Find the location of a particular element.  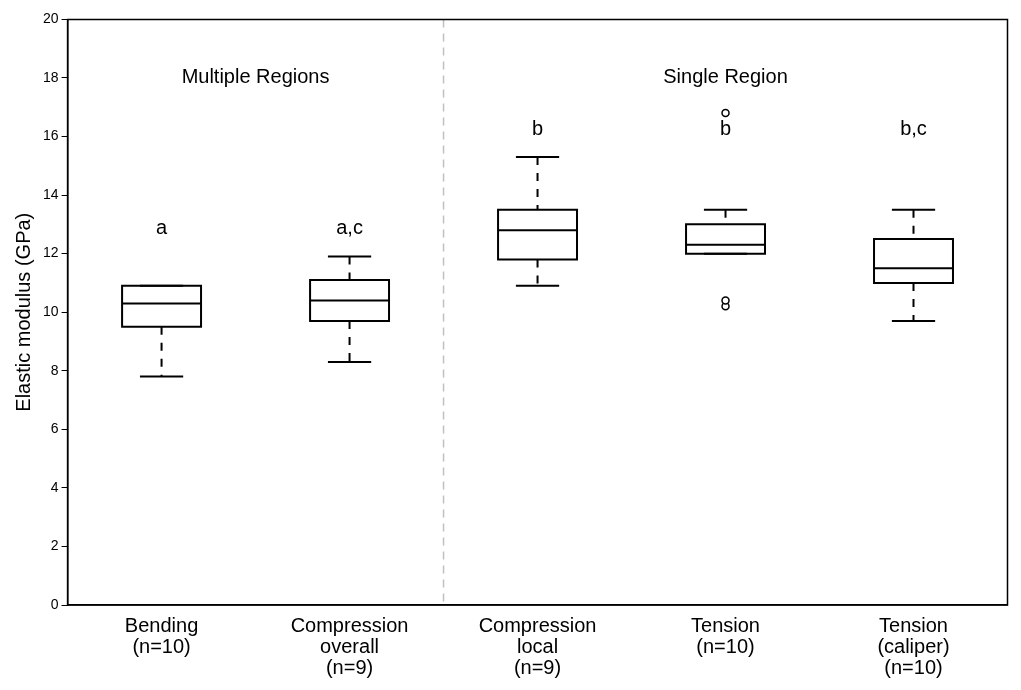

y-tick-label: 16 is located at coordinates (50, 135).